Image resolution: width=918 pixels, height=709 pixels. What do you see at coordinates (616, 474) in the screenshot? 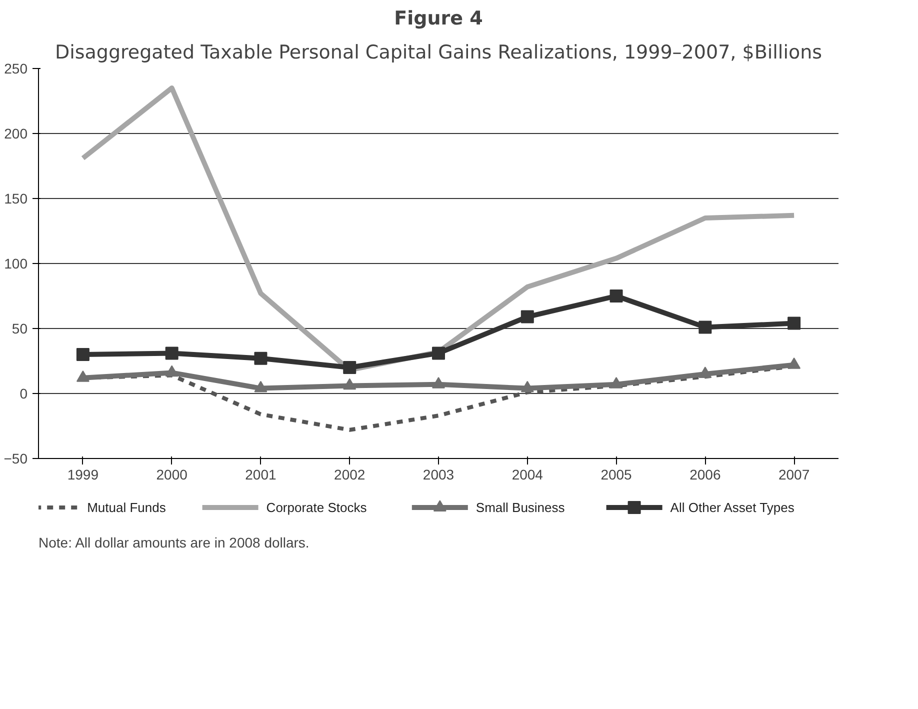
I see `x-tick-label: 2005` at bounding box center [616, 474].